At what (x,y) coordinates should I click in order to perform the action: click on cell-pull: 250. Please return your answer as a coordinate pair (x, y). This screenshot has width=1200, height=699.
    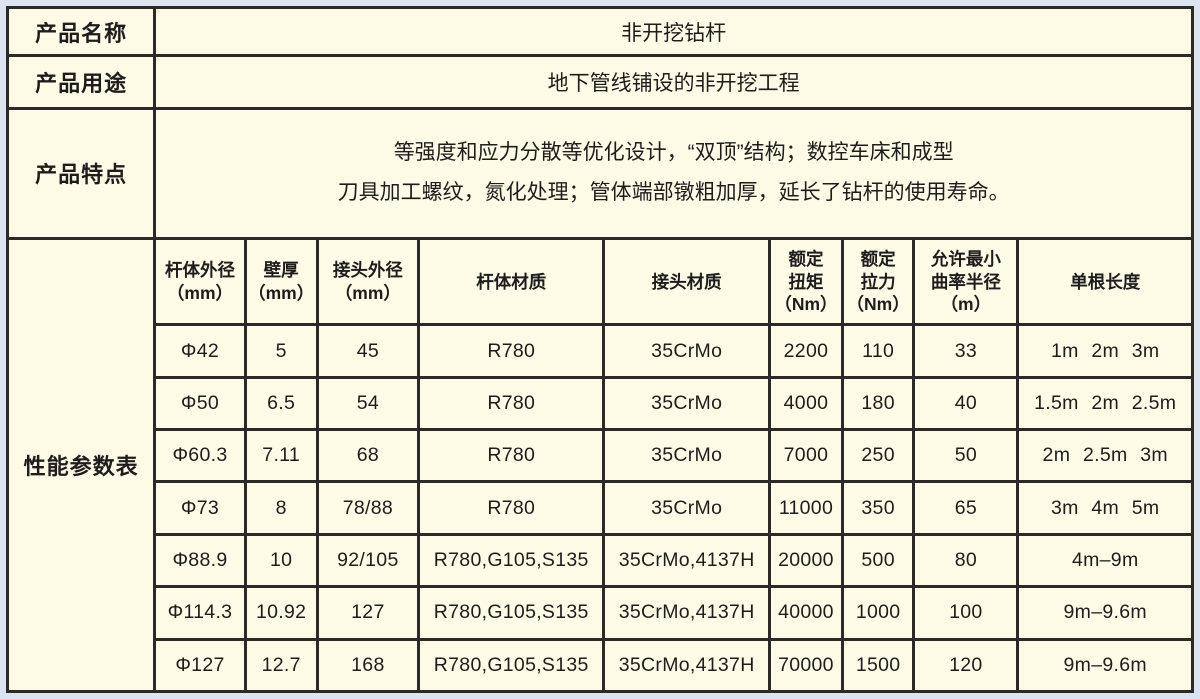
    Looking at the image, I should click on (878, 456).